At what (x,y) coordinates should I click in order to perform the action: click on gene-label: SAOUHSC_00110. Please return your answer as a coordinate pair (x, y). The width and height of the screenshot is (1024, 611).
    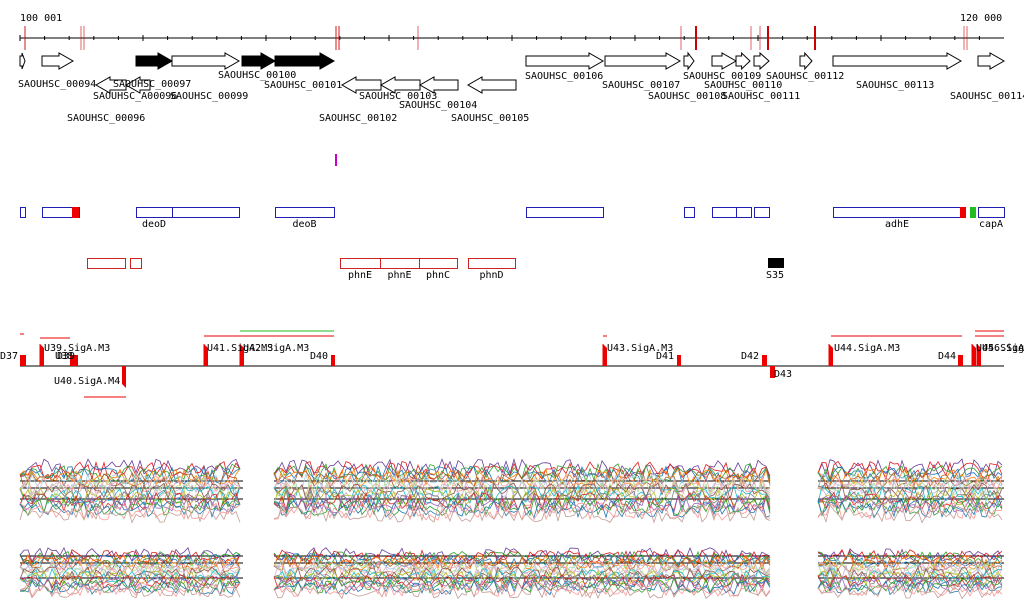
    Looking at the image, I should click on (743, 85).